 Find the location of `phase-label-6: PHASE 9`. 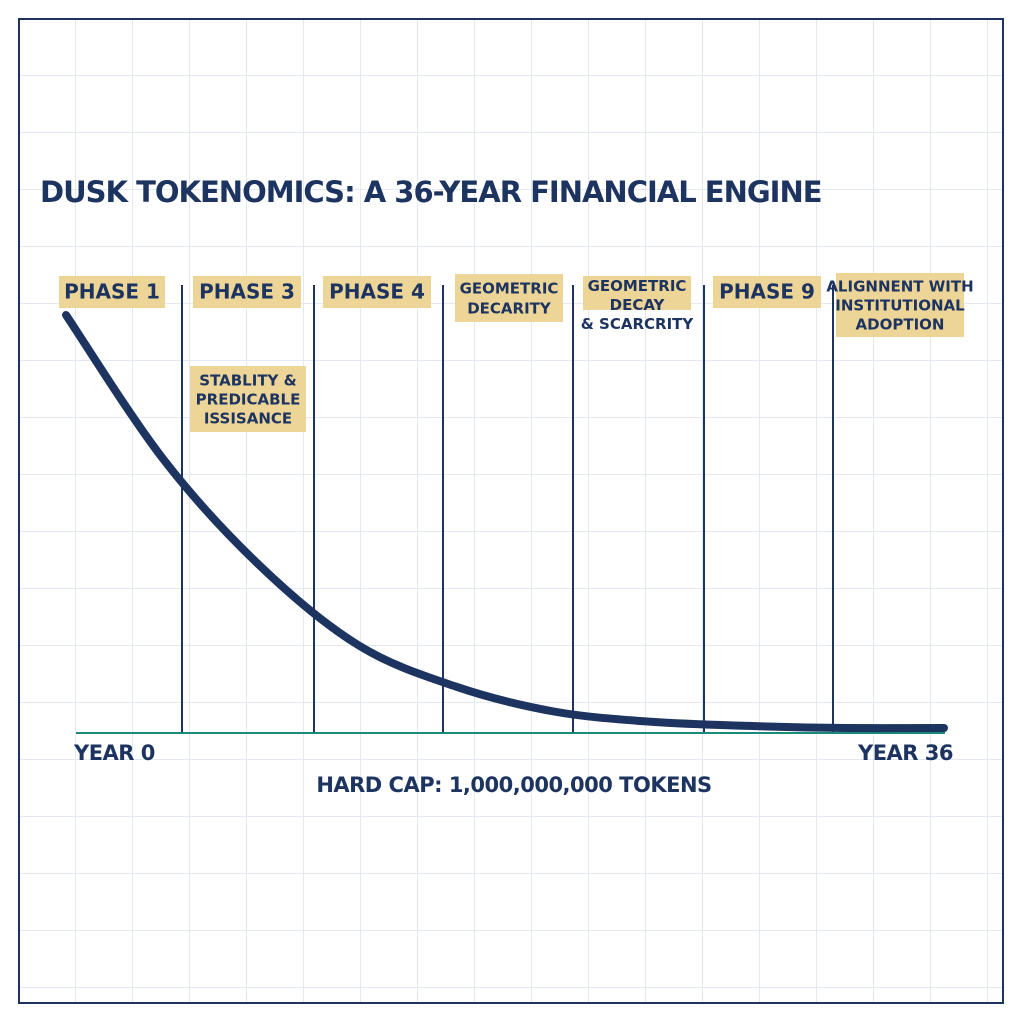

phase-label-6: PHASE 9 is located at coordinates (767, 292).